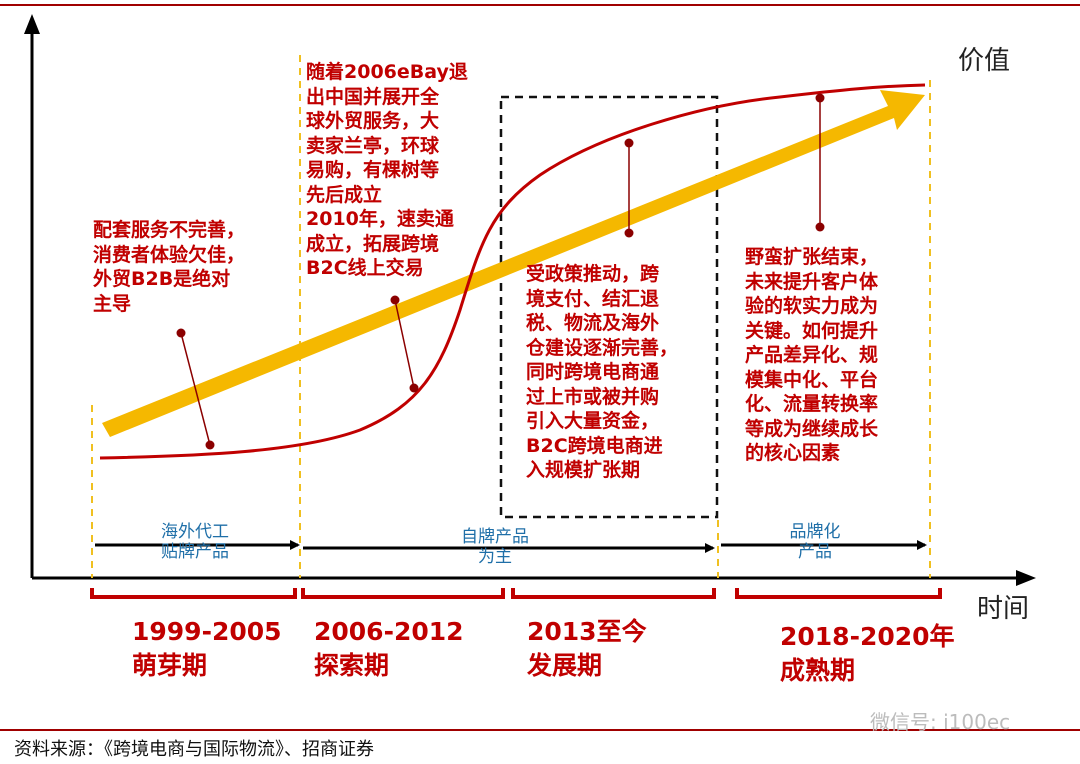 The width and height of the screenshot is (1080, 764). I want to click on callout-pin-3-bottom, so click(629, 233).